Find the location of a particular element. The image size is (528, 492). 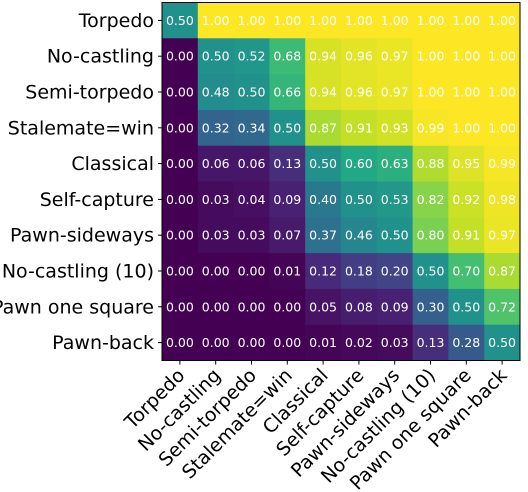

cell-value-label: 0.37 is located at coordinates (323, 235).